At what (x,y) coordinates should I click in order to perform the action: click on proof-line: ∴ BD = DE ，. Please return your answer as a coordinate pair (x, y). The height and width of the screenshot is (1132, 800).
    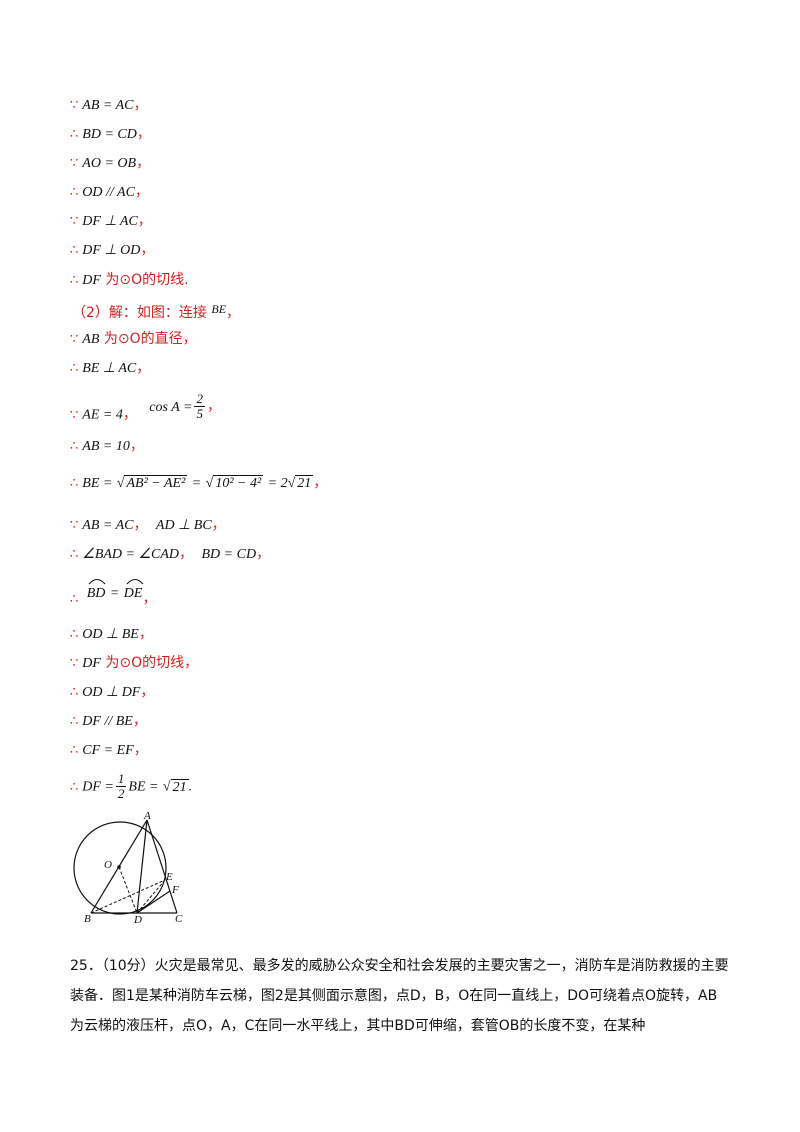
    Looking at the image, I should click on (113, 594).